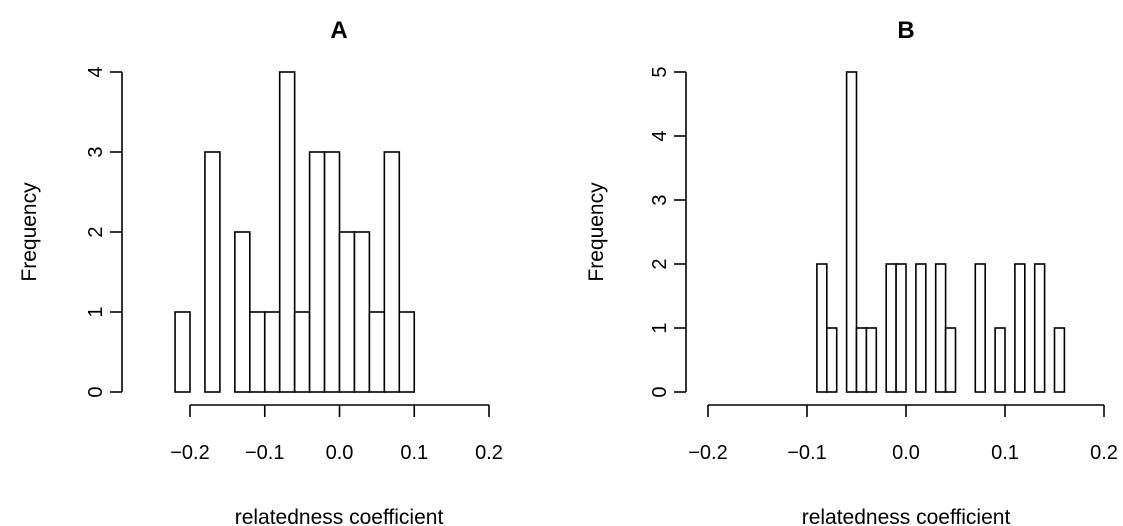 Image resolution: width=1123 pixels, height=526 pixels. I want to click on panel-title: B, so click(905, 30).